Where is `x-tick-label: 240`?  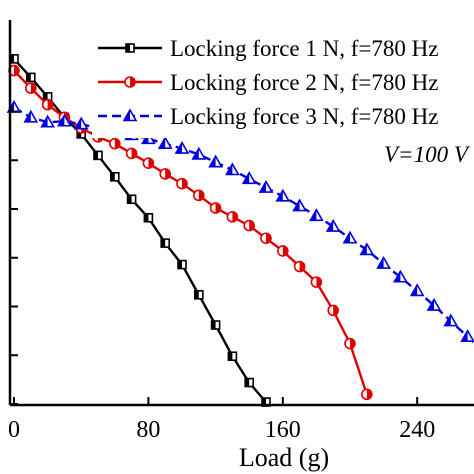 x-tick-label: 240 is located at coordinates (417, 430).